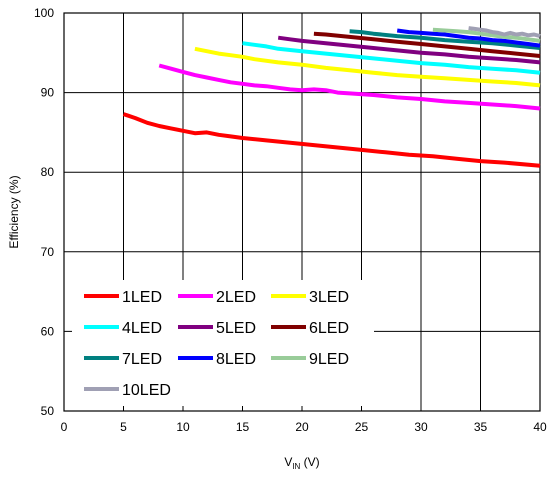  Describe the element at coordinates (142, 328) in the screenshot. I see `legend-label-4led: 4LED` at that location.